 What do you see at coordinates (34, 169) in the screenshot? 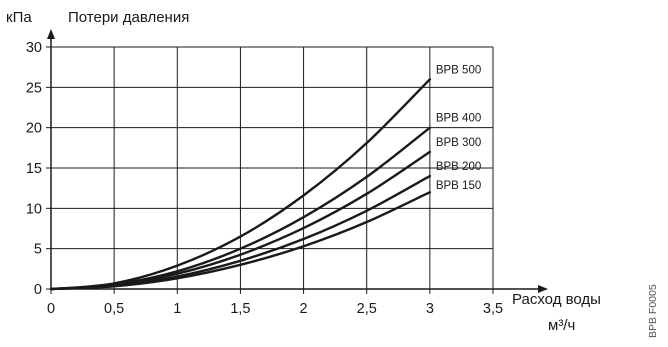
I see `y-tick-label: 15` at bounding box center [34, 169].